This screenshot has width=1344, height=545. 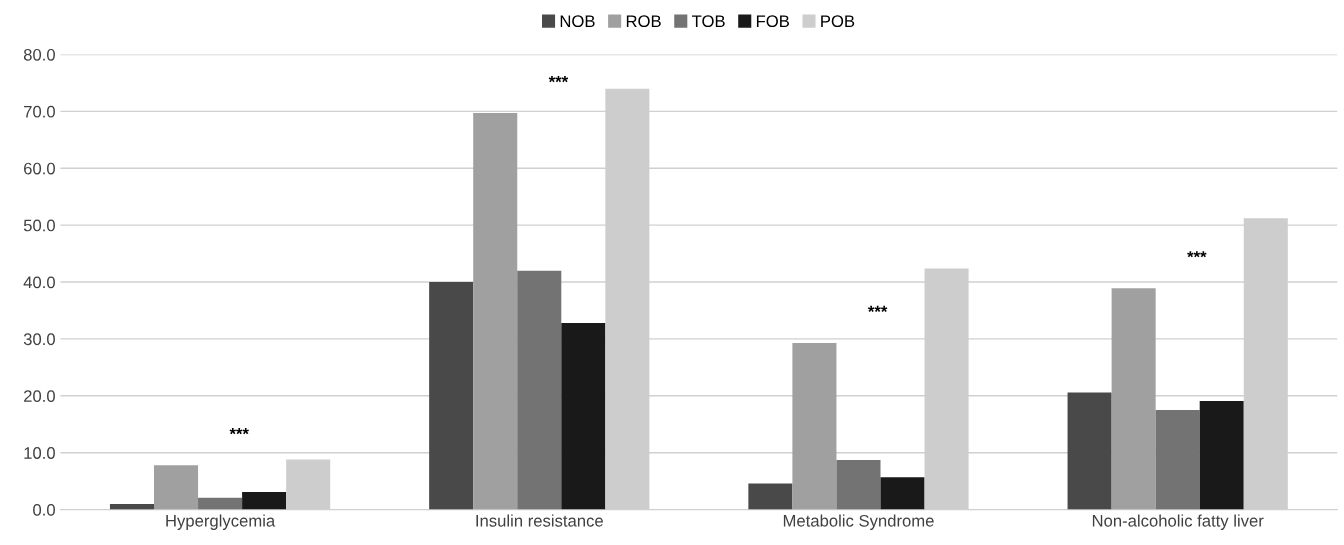 I want to click on x-tick-label: Hyperglycemia, so click(x=221, y=522).